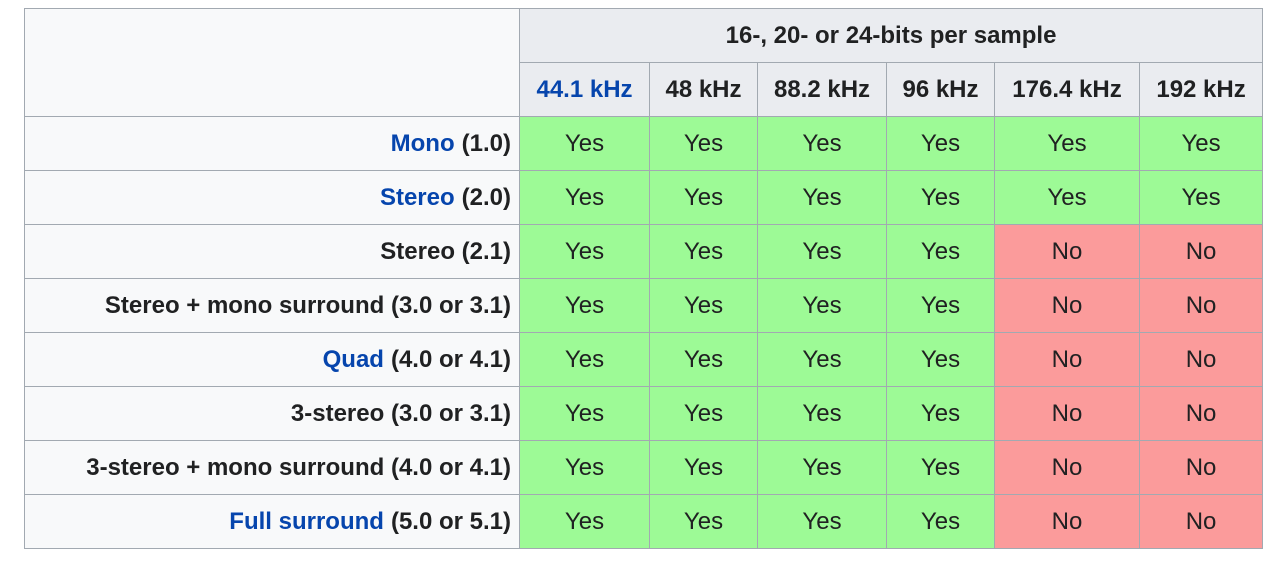 This screenshot has width=1280, height=579. What do you see at coordinates (298, 467) in the screenshot?
I see `row-label: 3-stereo + mono surround (4.0 or 4.1)` at bounding box center [298, 467].